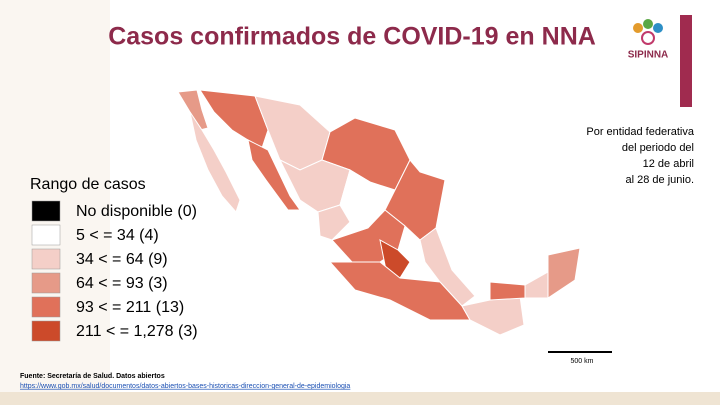  Describe the element at coordinates (130, 307) in the screenshot. I see `legend-label: 93 < = 211 (13)` at that location.